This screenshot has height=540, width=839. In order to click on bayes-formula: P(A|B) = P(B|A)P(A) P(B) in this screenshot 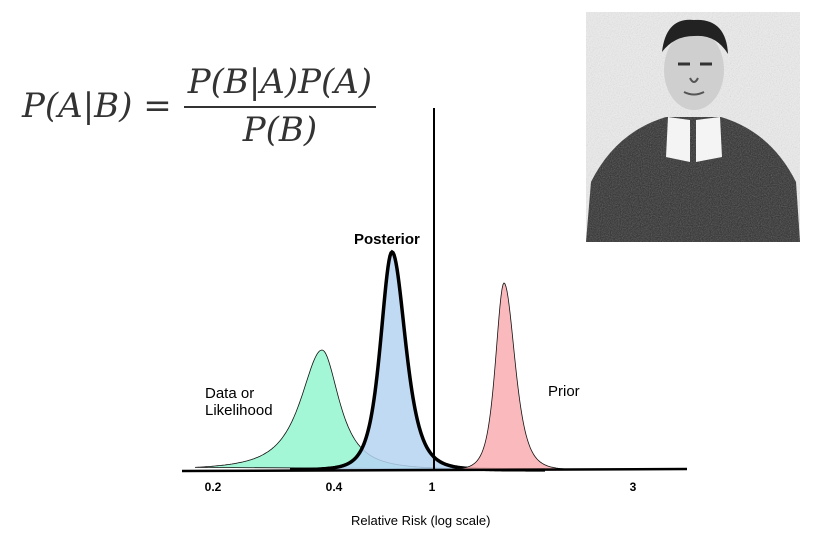, I will do `click(199, 106)`.